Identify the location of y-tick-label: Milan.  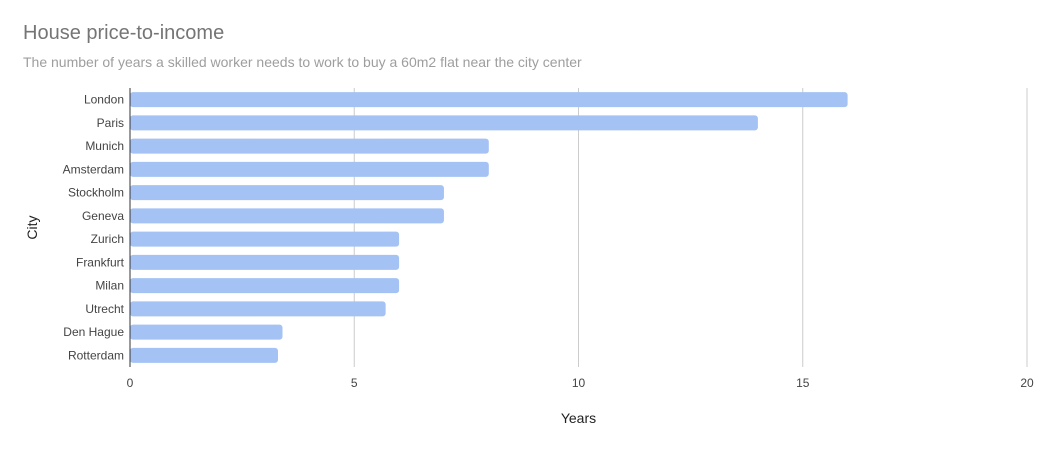
(109, 286).